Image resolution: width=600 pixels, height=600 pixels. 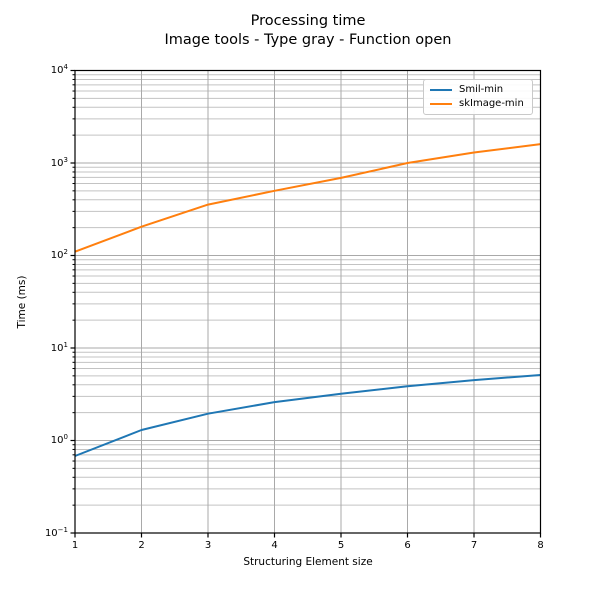 What do you see at coordinates (59, 69) in the screenshot?
I see `y-tick-label: 10⁴` at bounding box center [59, 69].